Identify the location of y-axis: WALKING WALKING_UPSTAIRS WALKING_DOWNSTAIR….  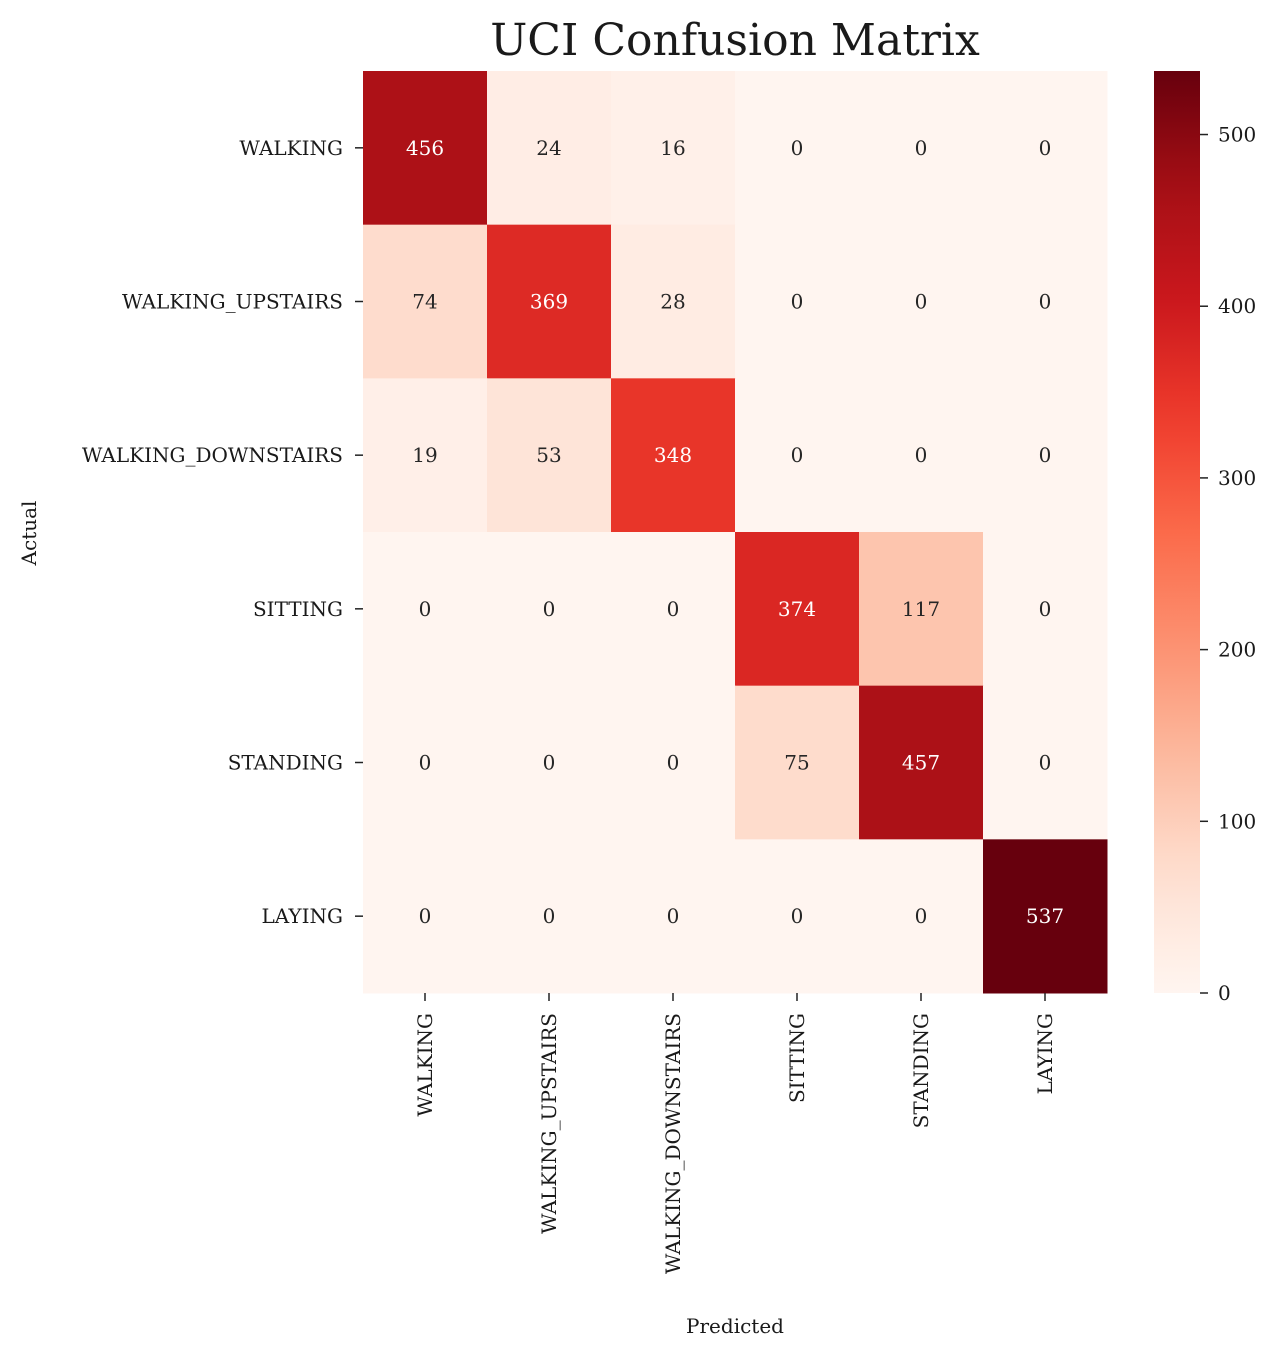
(222, 532).